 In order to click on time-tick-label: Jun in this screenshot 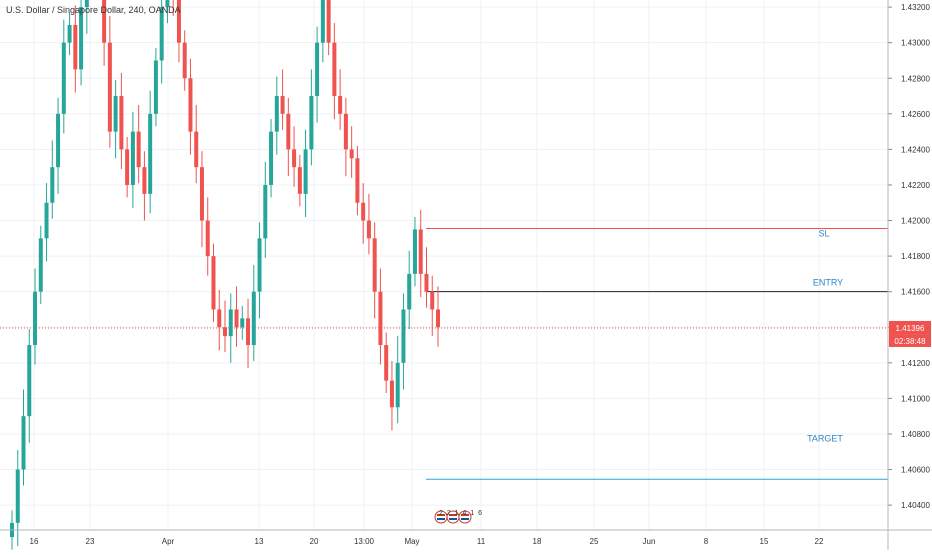, I will do `click(649, 541)`.